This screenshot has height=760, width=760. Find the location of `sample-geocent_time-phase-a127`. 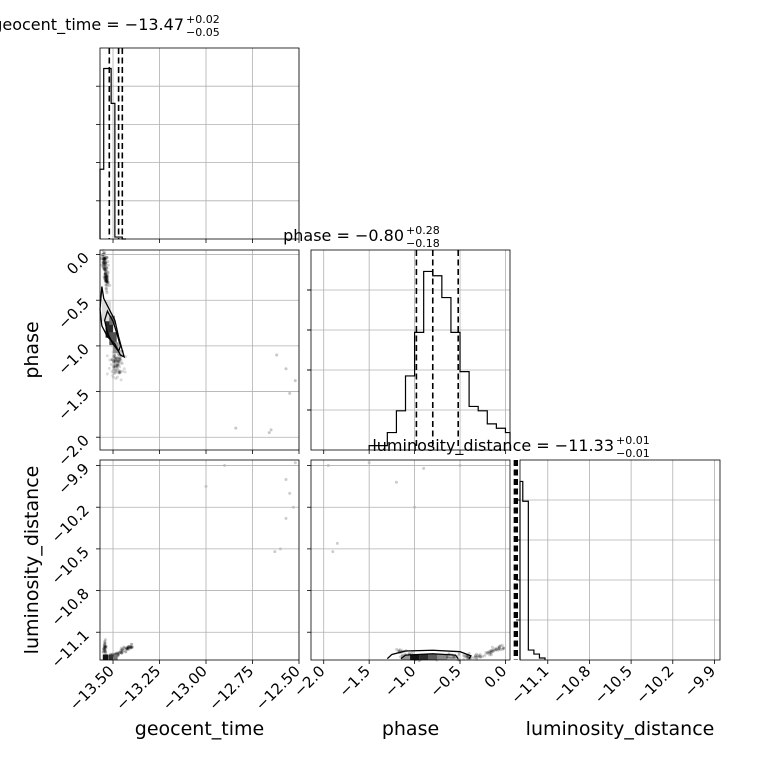

sample-geocent_time-phase-a127 is located at coordinates (105, 273).